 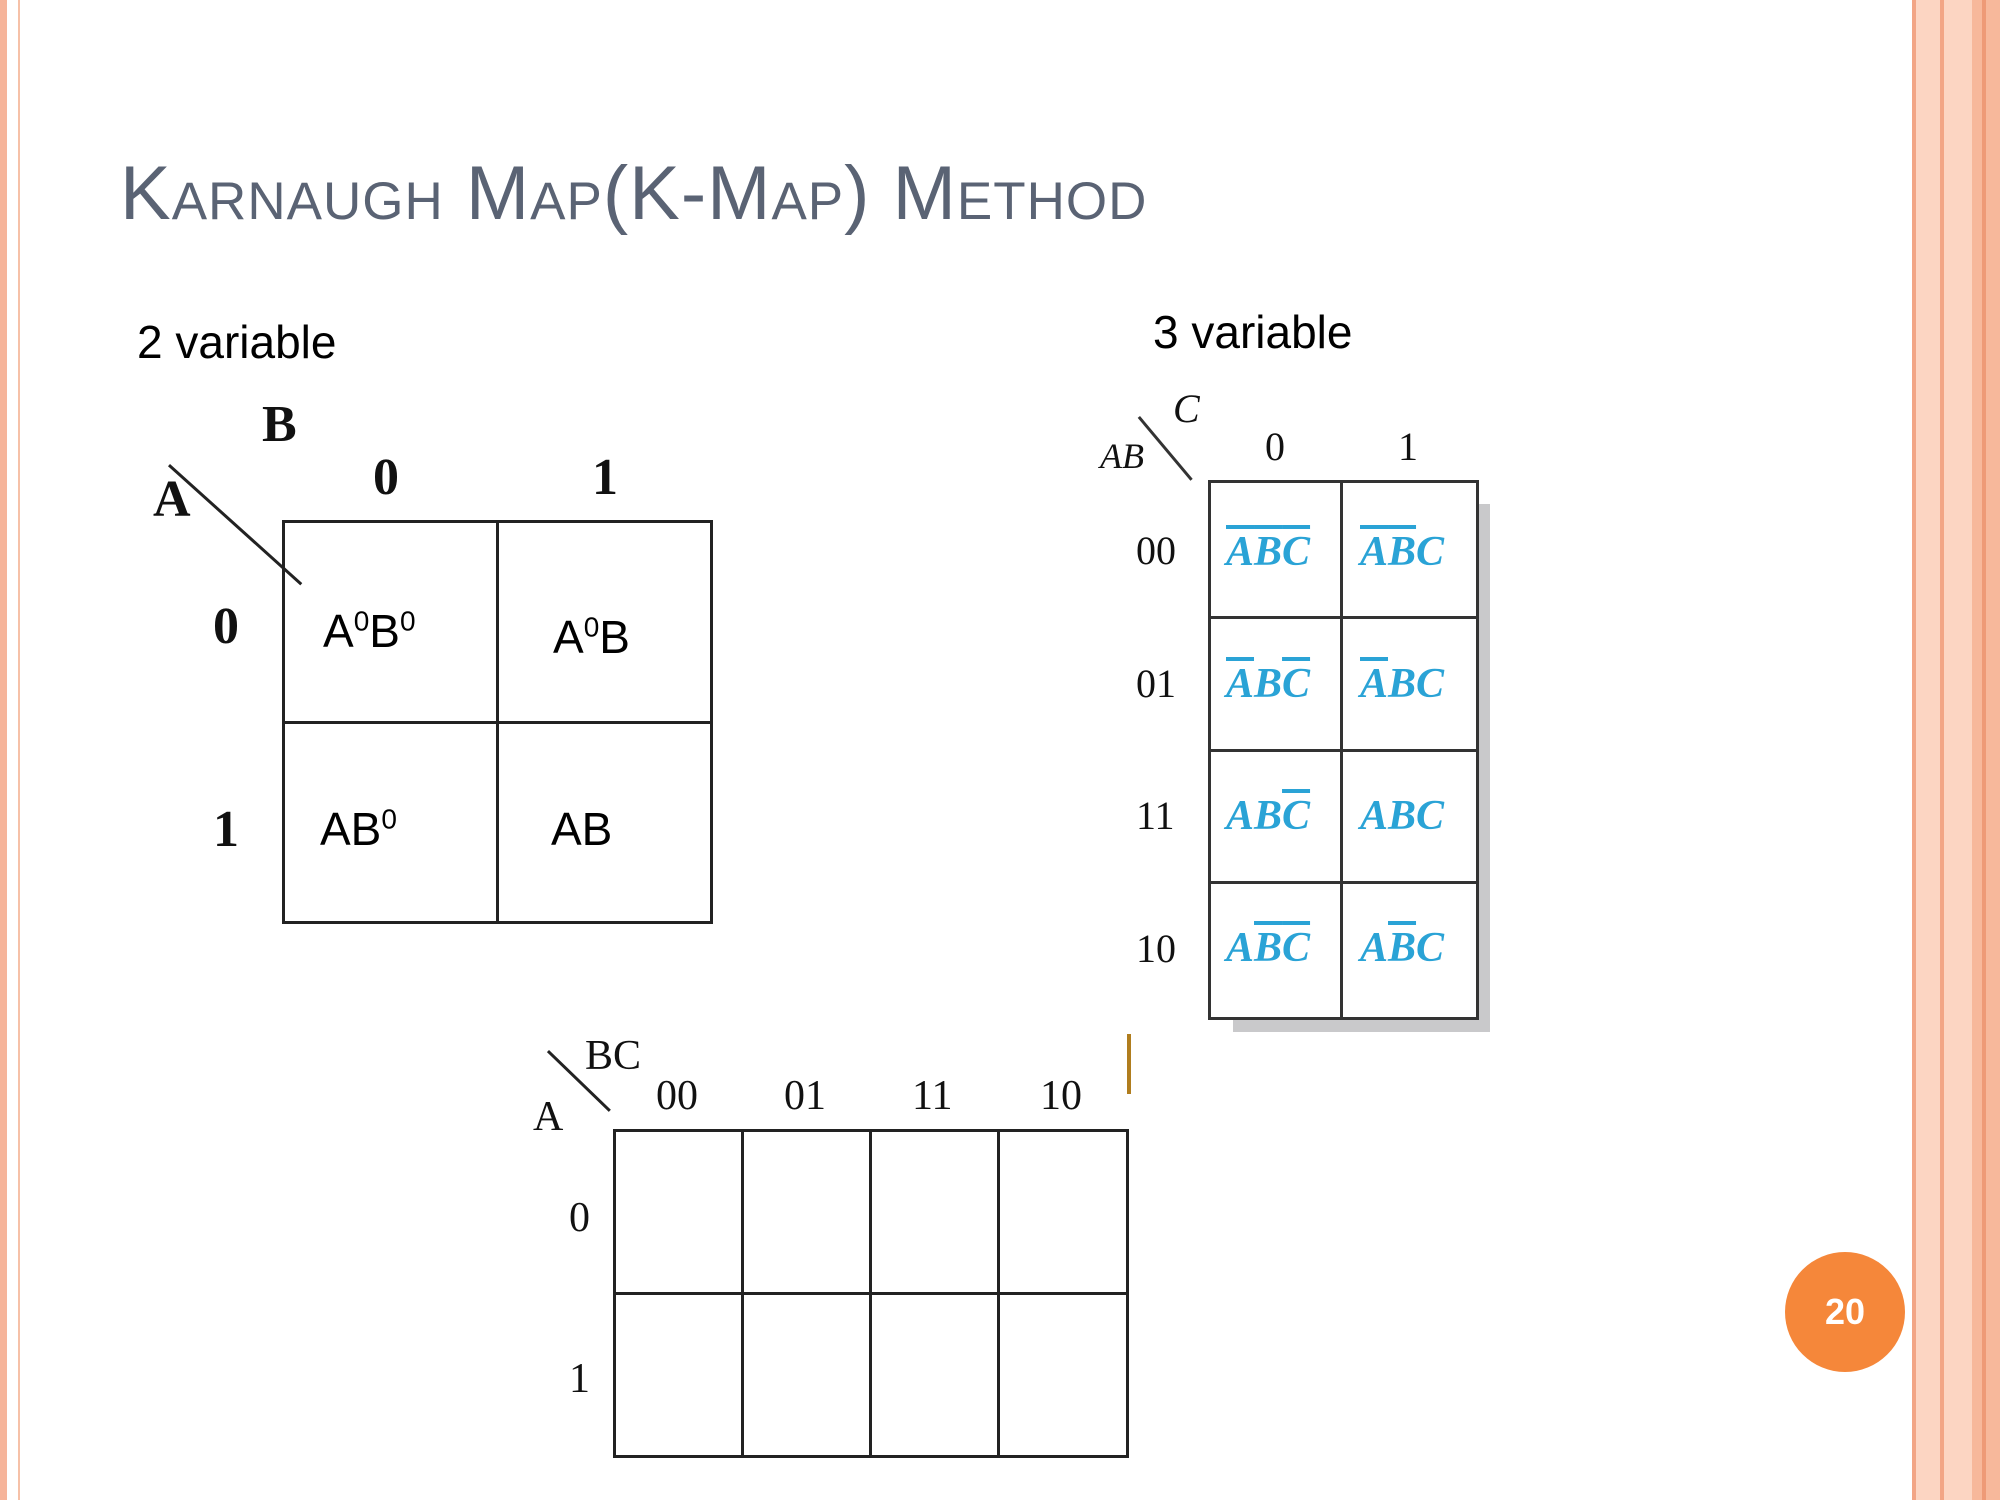 I want to click on kmap3b-row-header: 0, so click(x=579, y=1218).